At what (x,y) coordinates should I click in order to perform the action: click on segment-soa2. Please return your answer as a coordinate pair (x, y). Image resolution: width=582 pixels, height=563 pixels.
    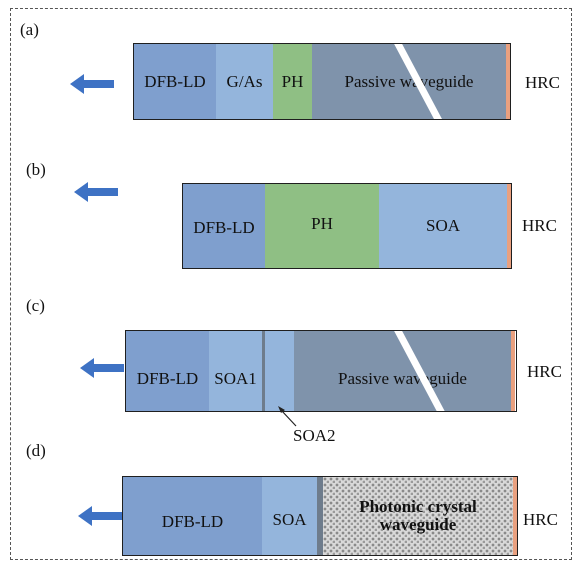
    Looking at the image, I should click on (279, 371).